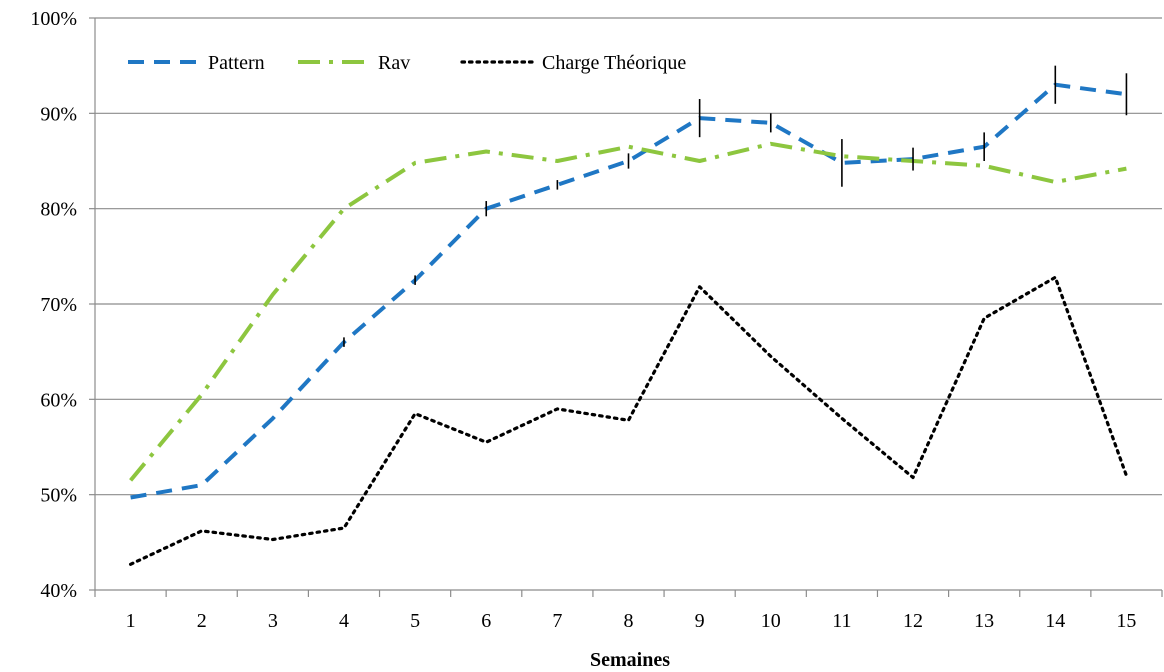 The image size is (1164, 672). I want to click on x-tick-label: 10, so click(771, 621).